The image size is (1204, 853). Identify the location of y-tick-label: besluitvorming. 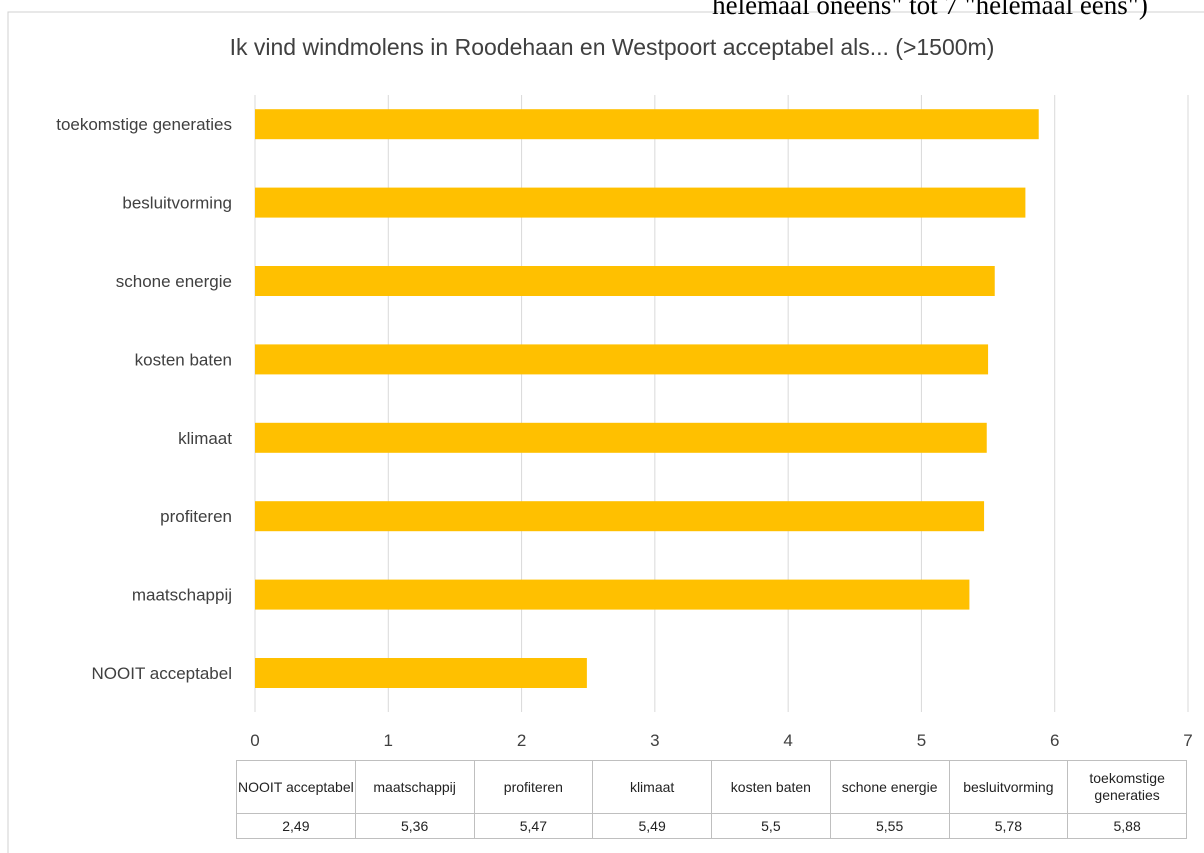
(177, 203).